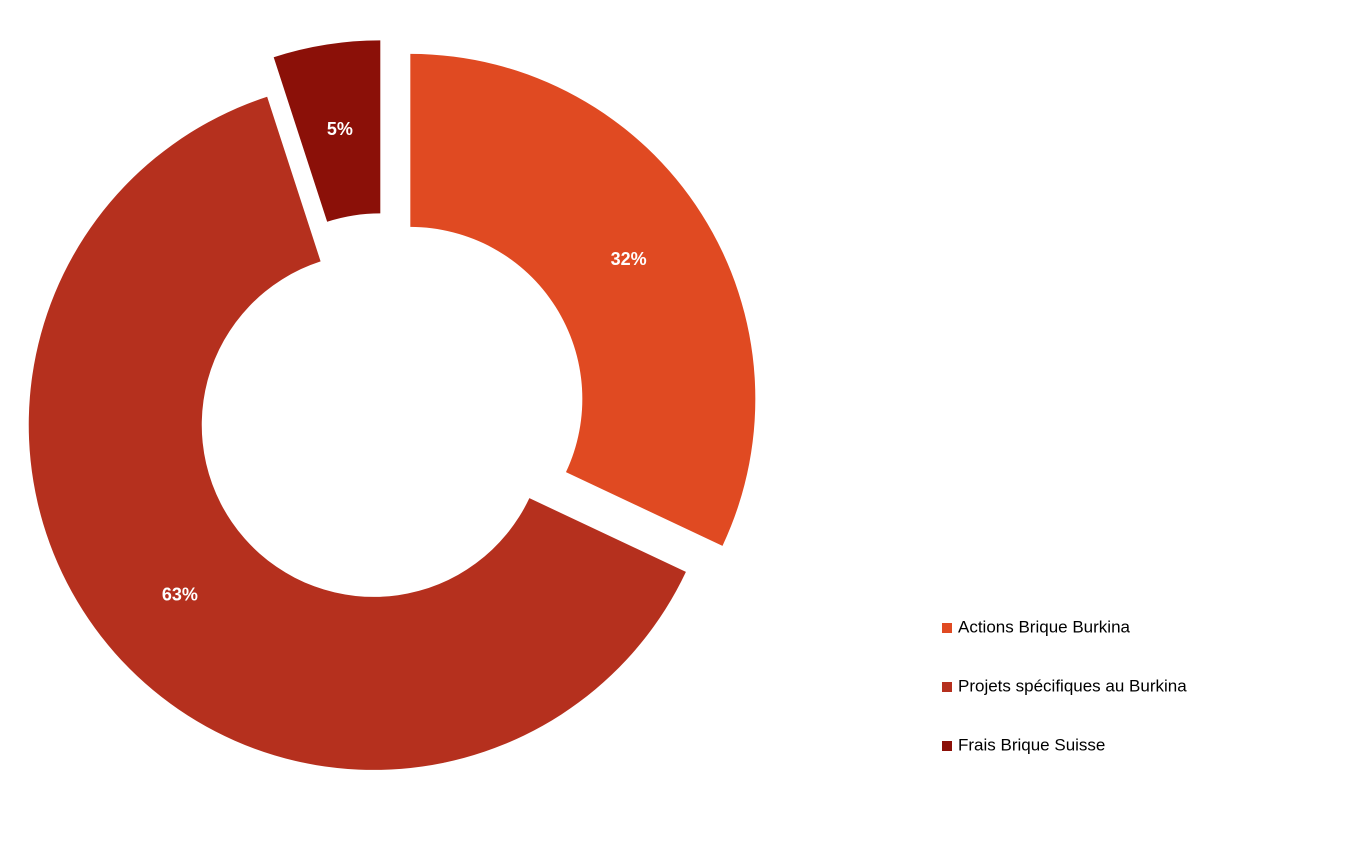  What do you see at coordinates (340, 129) in the screenshot?
I see `data-label: 5%` at bounding box center [340, 129].